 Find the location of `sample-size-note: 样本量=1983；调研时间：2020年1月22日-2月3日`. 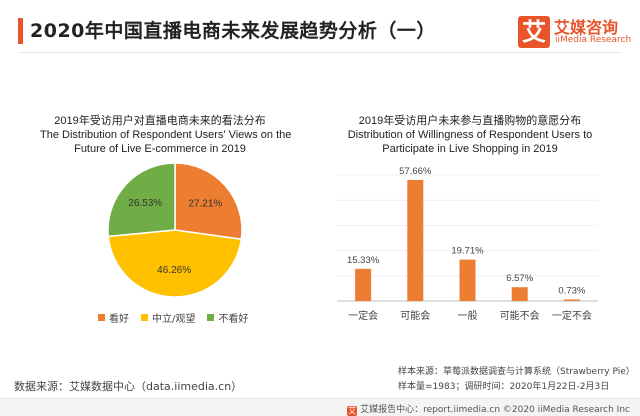

sample-size-note: 样本量=1983；调研时间：2020年1月22日-2月3日 is located at coordinates (504, 387).